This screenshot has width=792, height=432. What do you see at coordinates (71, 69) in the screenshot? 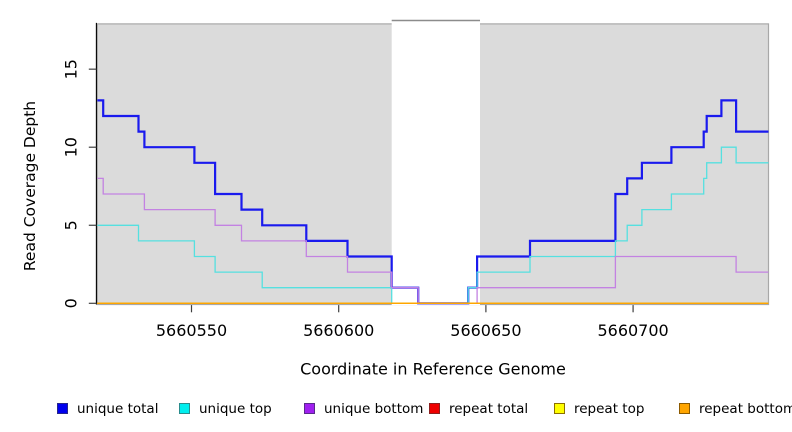
I see `y-tick-label: 15` at bounding box center [71, 69].